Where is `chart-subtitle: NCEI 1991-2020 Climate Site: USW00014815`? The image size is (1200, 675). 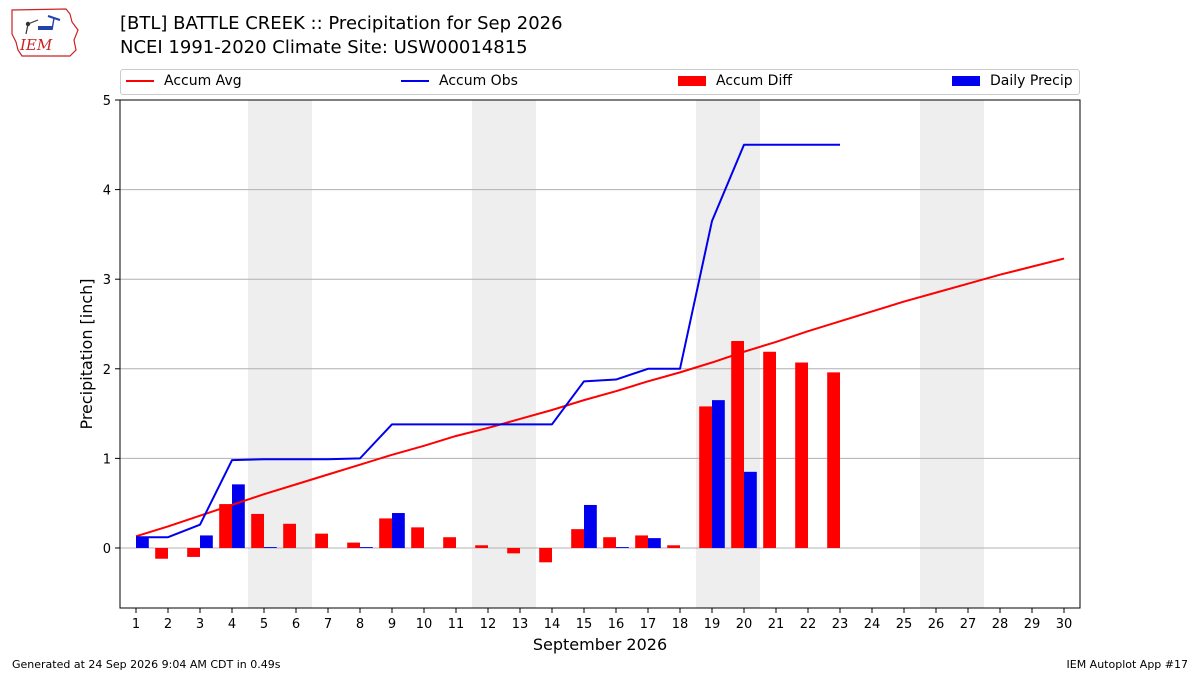
chart-subtitle: NCEI 1991-2020 Climate Site: USW00014815 is located at coordinates (324, 47).